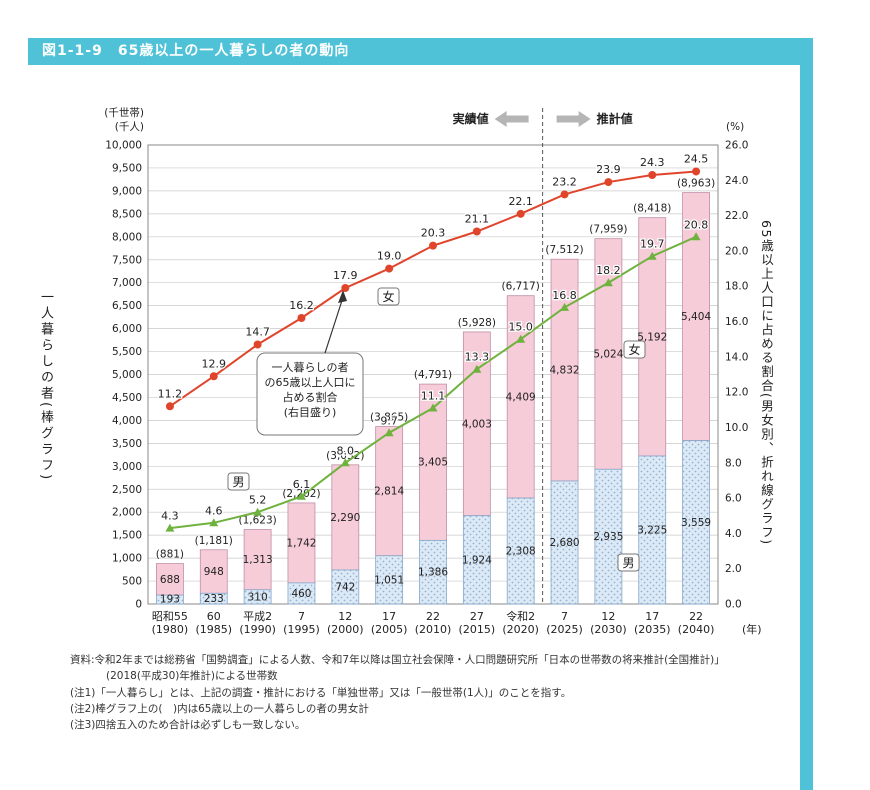 The width and height of the screenshot is (870, 790). What do you see at coordinates (127, 421) in the screenshot?
I see `left-tick-label: 4,000` at bounding box center [127, 421].